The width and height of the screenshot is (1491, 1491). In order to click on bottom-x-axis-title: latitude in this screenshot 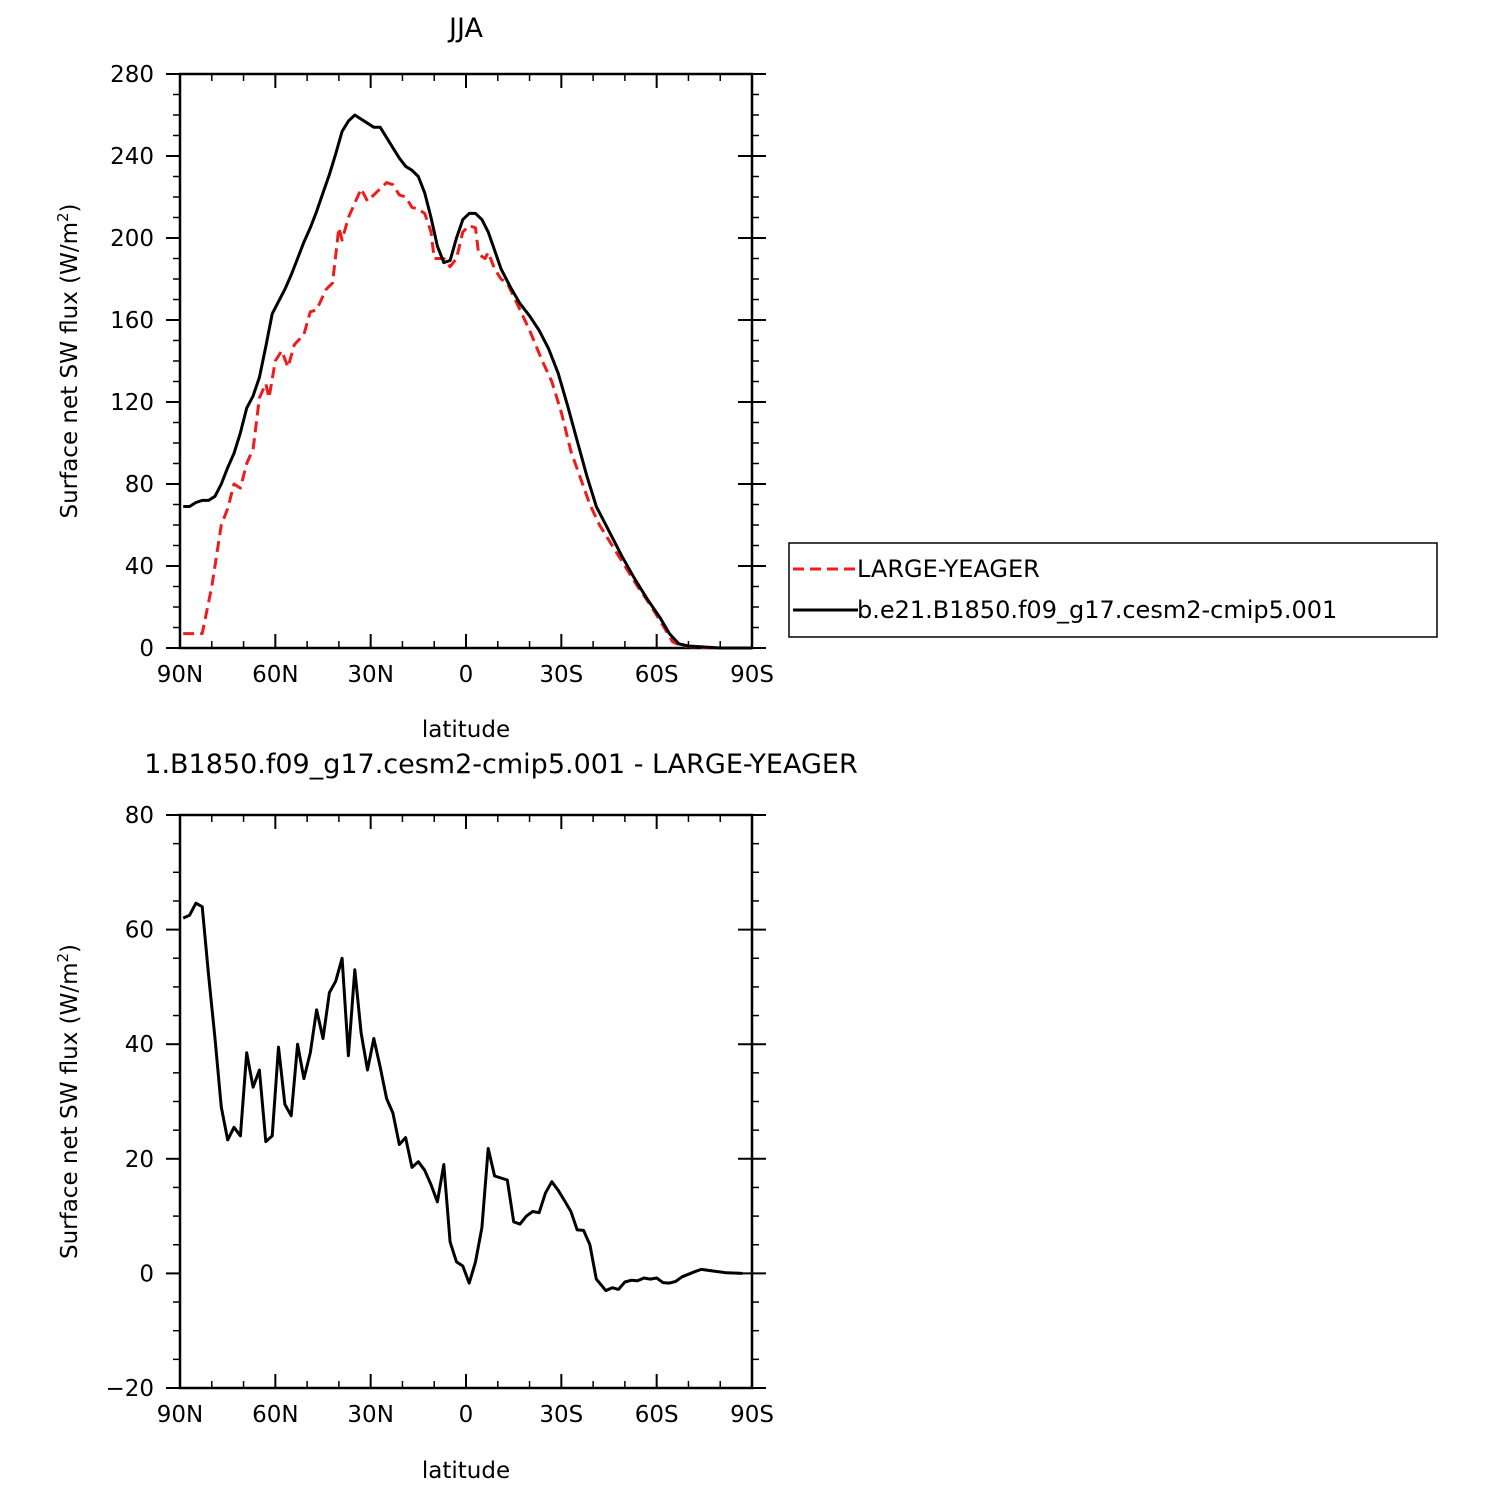, I will do `click(466, 1471)`.